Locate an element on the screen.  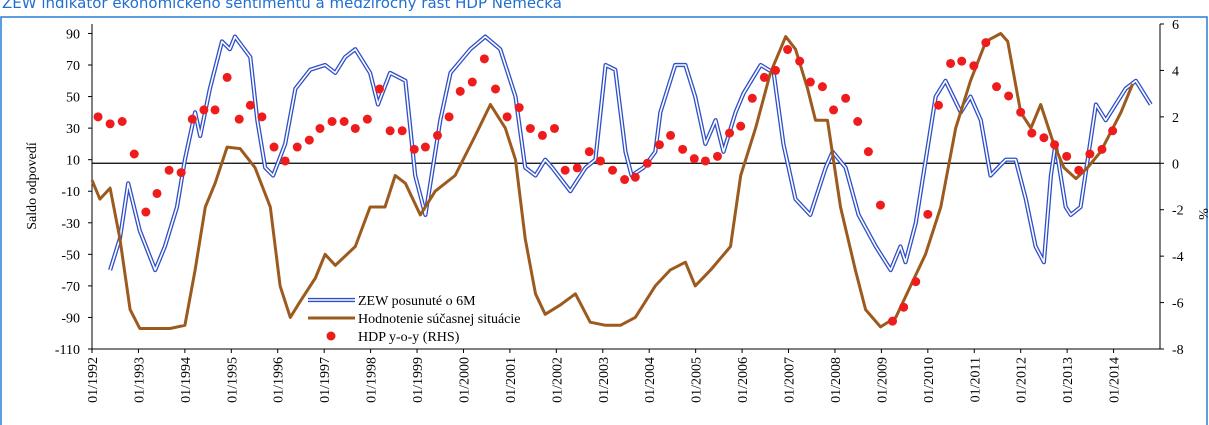
y-tick-label: 30 is located at coordinates (73, 129).